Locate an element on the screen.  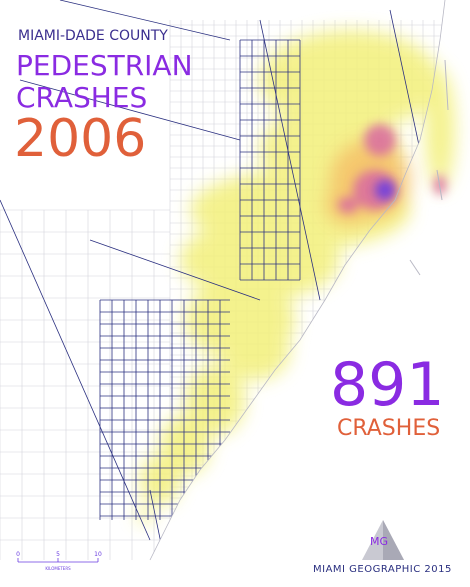
logo: MG is located at coordinates (383, 540).